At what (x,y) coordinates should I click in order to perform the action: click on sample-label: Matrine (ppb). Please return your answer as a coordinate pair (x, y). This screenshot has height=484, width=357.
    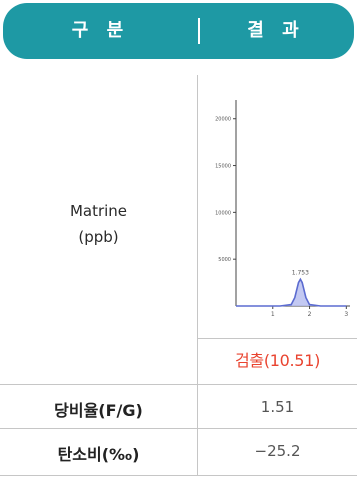
    Looking at the image, I should click on (98, 224).